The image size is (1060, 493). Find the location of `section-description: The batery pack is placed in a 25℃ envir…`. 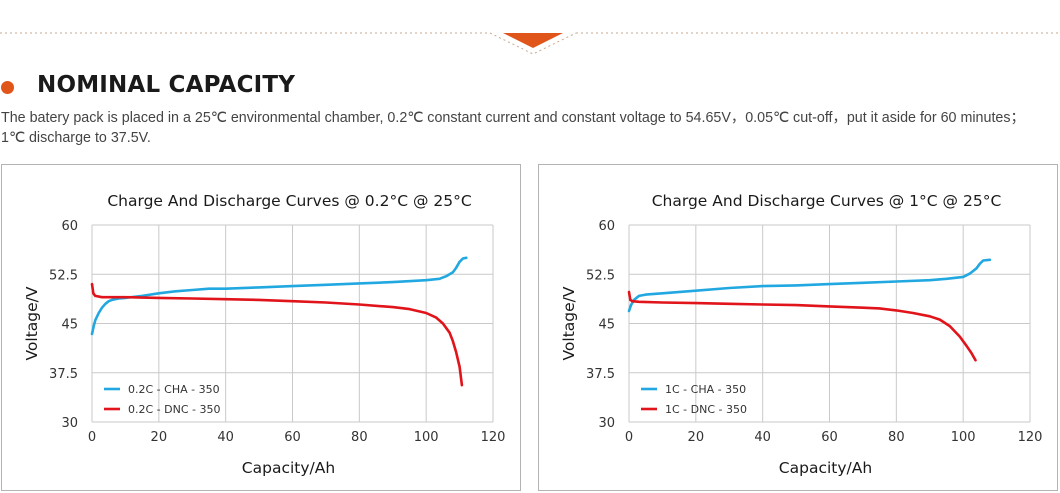

section-description: The batery pack is placed in a 25℃ envir… is located at coordinates (528, 128).